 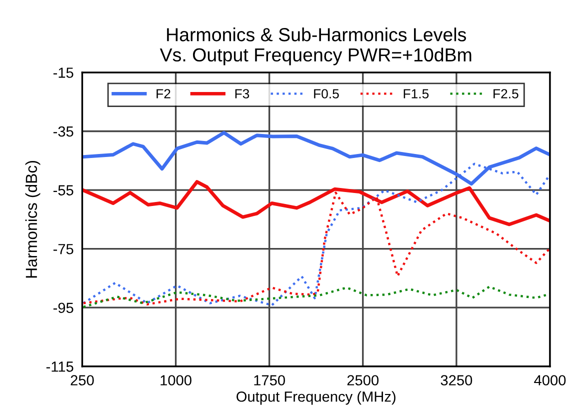 What do you see at coordinates (506, 93) in the screenshot?
I see `legend-label: F2.5` at bounding box center [506, 93].